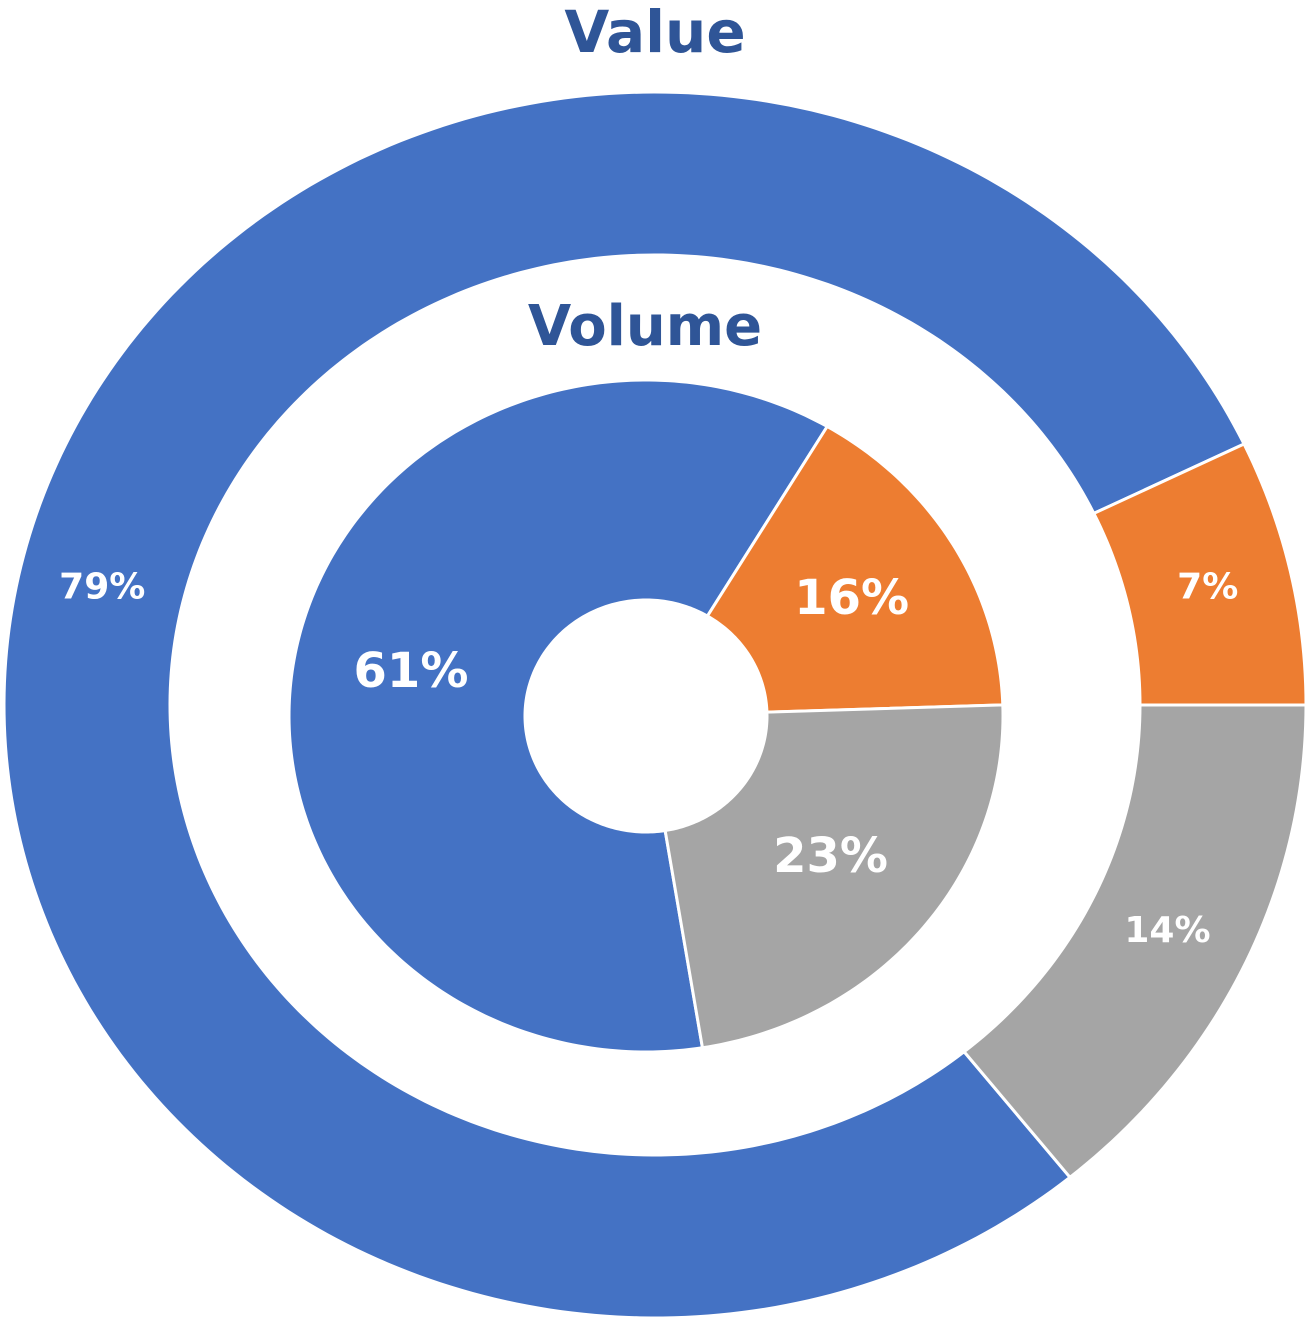  I want to click on outer-ring-title: Value, so click(654, 33).